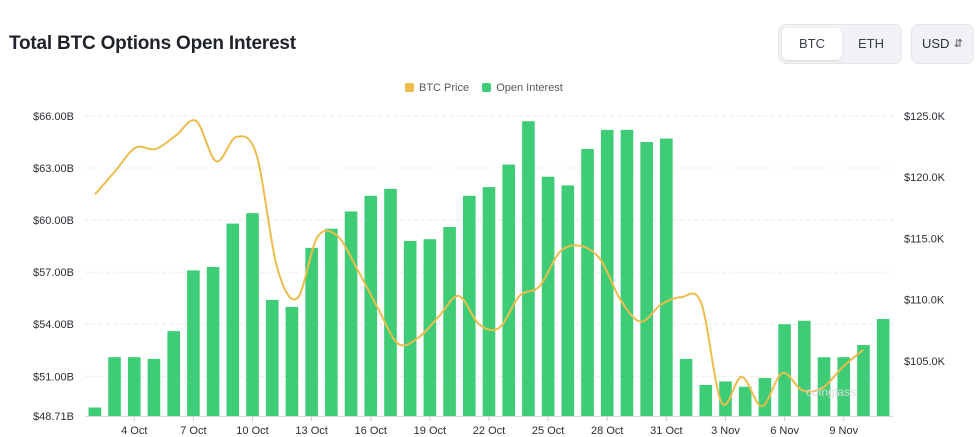 This screenshot has height=437, width=980. I want to click on x-axis-tick-label: 31 Oct, so click(666, 431).